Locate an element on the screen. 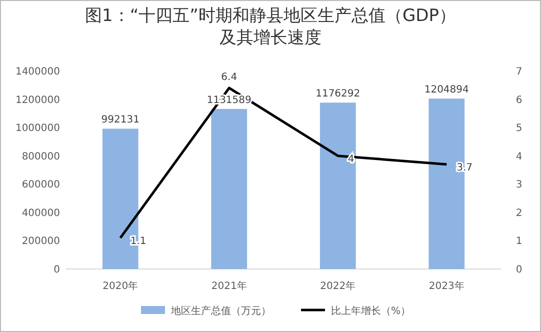  y2-tick-label: 3 is located at coordinates (519, 185).